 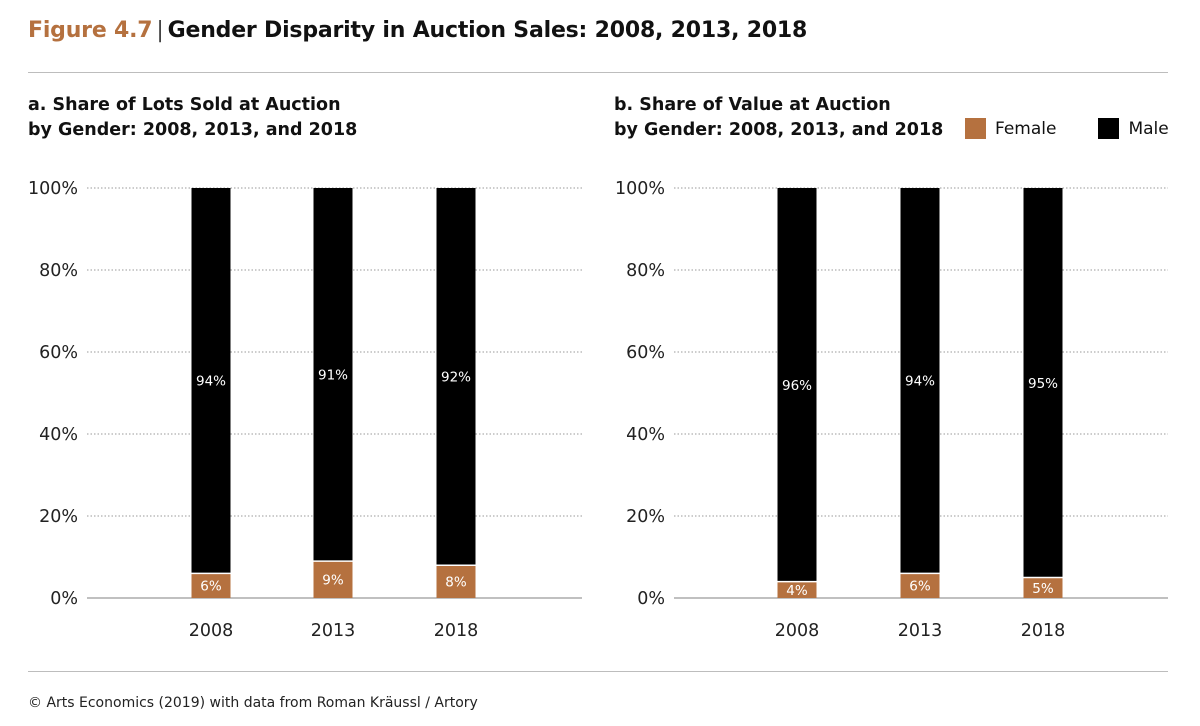 What do you see at coordinates (752, 105) in the screenshot?
I see `panel-b-title-line1: b. Share of Value at Auction` at bounding box center [752, 105].